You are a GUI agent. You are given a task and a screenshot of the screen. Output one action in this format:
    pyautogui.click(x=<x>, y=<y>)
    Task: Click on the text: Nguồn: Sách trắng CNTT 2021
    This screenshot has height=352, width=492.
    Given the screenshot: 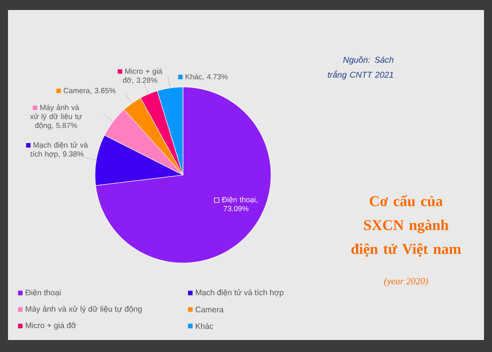 What is the action you would take?
    pyautogui.click(x=361, y=68)
    